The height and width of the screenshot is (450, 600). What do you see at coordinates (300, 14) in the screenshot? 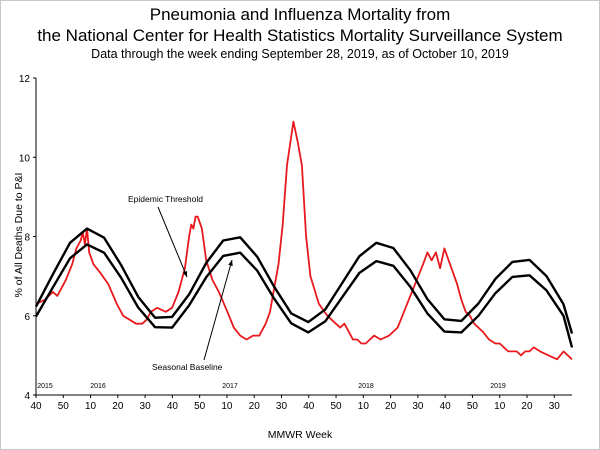
I see `chart-title: Pneumonia and Influenza Mortality from` at bounding box center [300, 14].